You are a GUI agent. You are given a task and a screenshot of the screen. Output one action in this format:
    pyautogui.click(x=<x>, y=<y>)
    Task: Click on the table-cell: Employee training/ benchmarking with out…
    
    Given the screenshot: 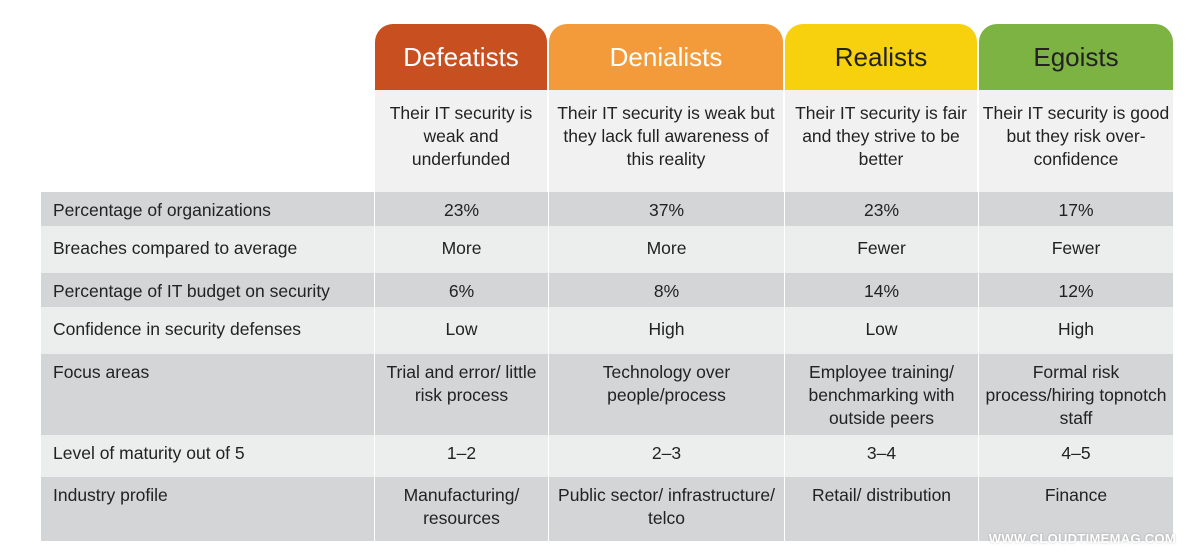 What is the action you would take?
    pyautogui.click(x=882, y=394)
    